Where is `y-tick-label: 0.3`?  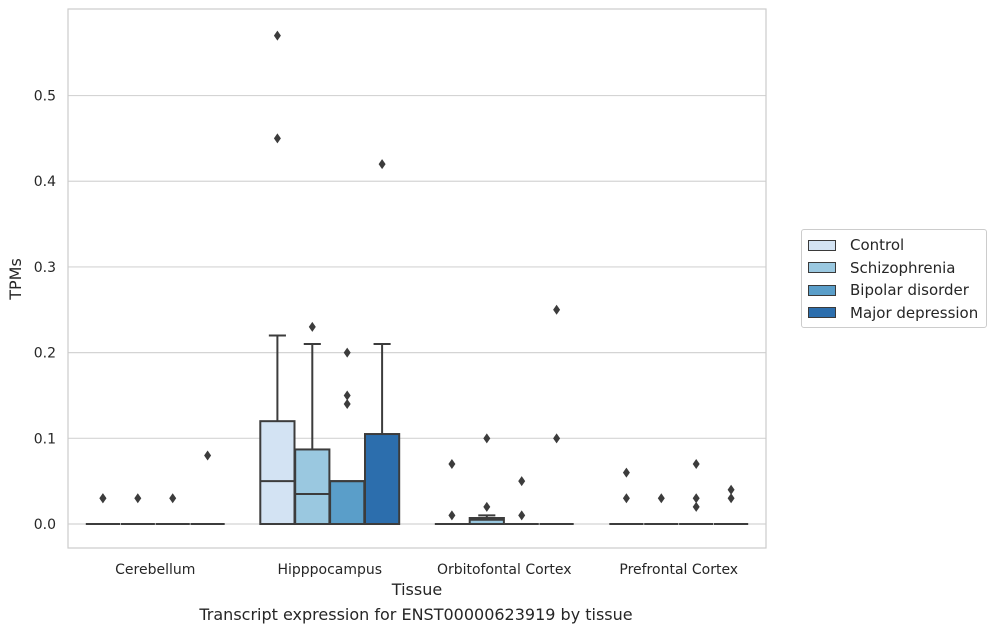
y-tick-label: 0.3 is located at coordinates (45, 268).